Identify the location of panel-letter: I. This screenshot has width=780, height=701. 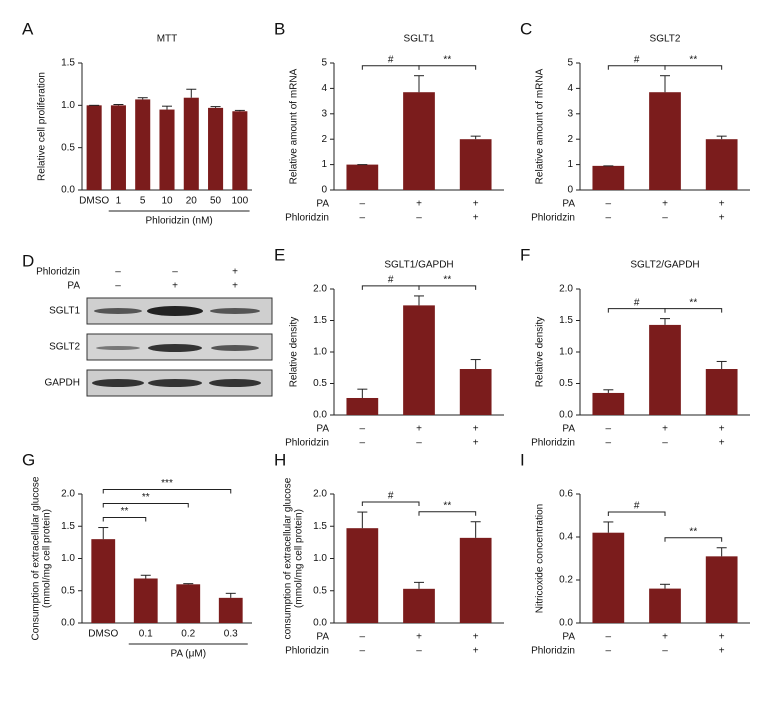
(522, 459).